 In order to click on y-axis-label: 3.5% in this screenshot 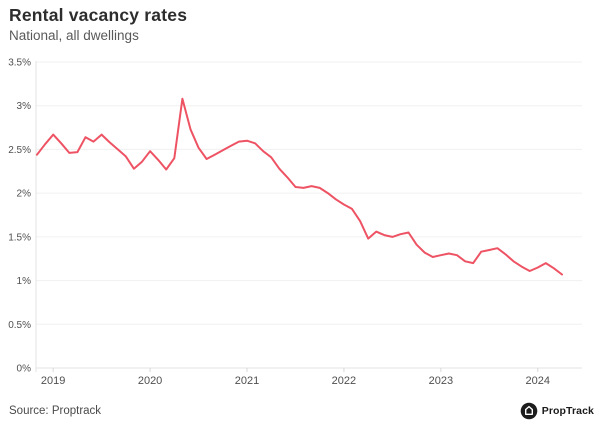, I will do `click(19, 63)`.